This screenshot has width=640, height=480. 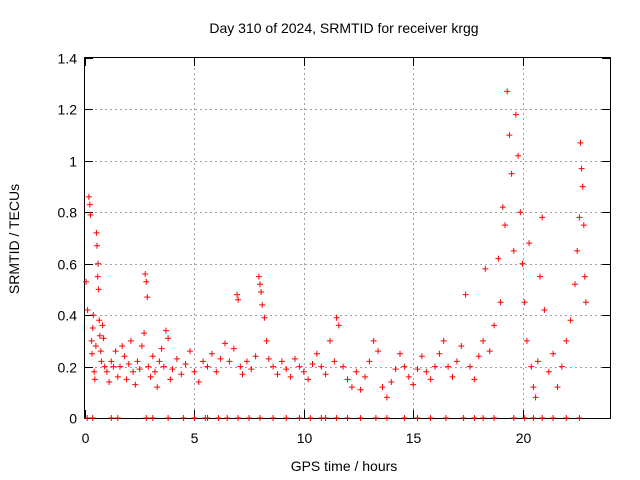 I want to click on y-tick-label: 0.6, so click(x=68, y=265).